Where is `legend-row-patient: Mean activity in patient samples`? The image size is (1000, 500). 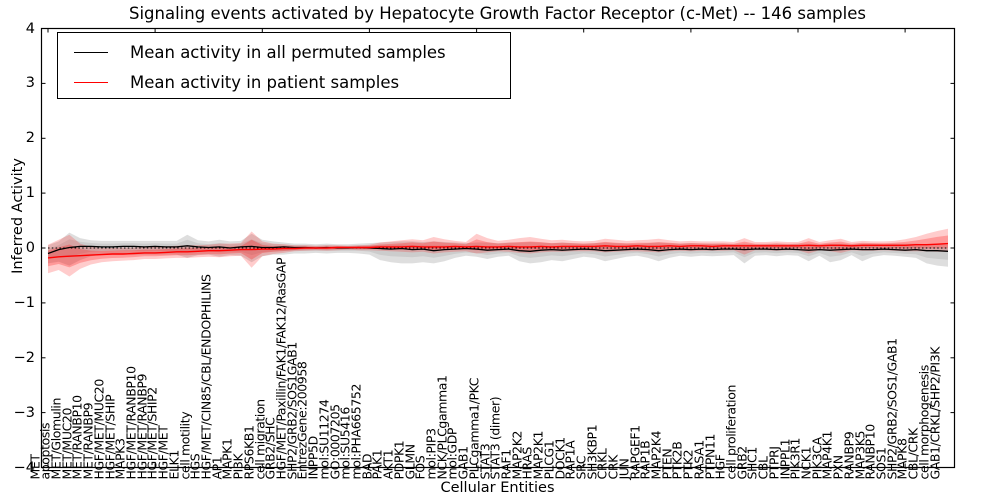
legend-row-patient: Mean activity in patient samples is located at coordinates (284, 82).